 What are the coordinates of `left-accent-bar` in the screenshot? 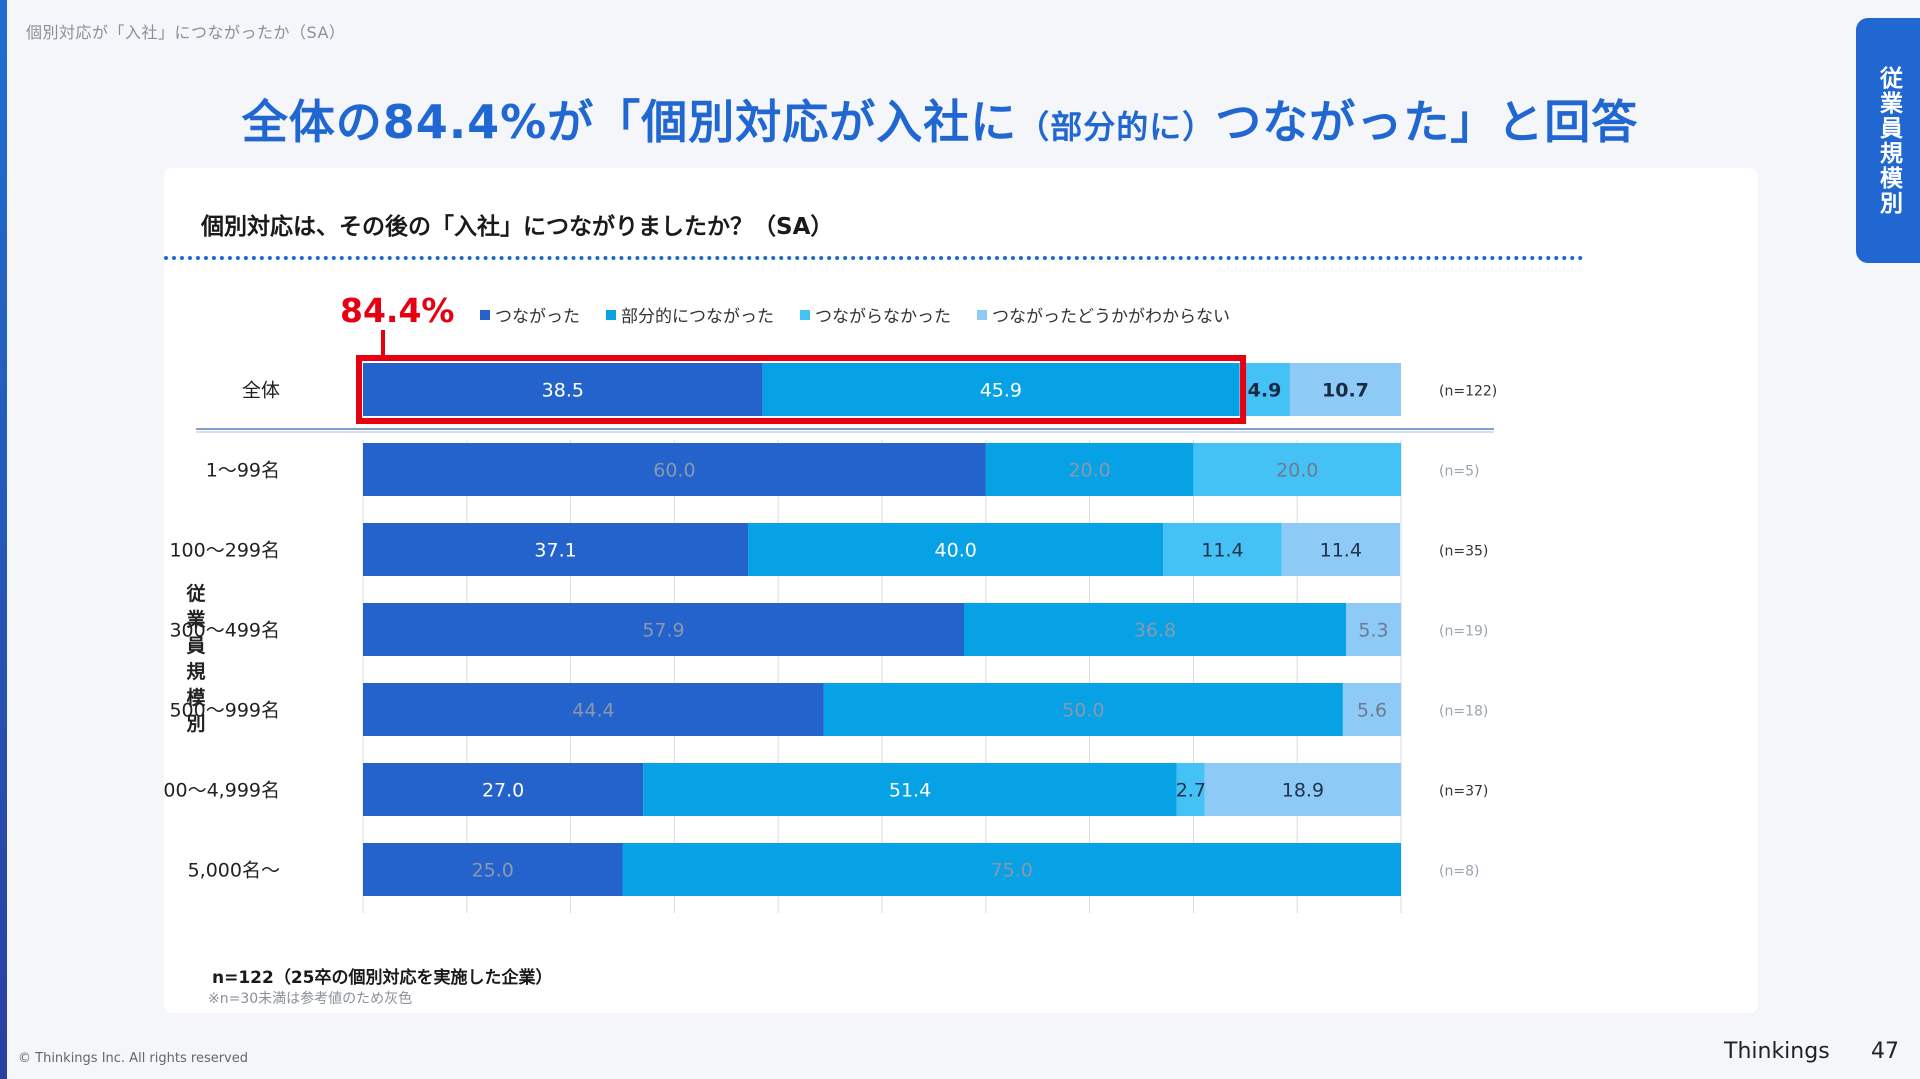 It's located at (3, 539).